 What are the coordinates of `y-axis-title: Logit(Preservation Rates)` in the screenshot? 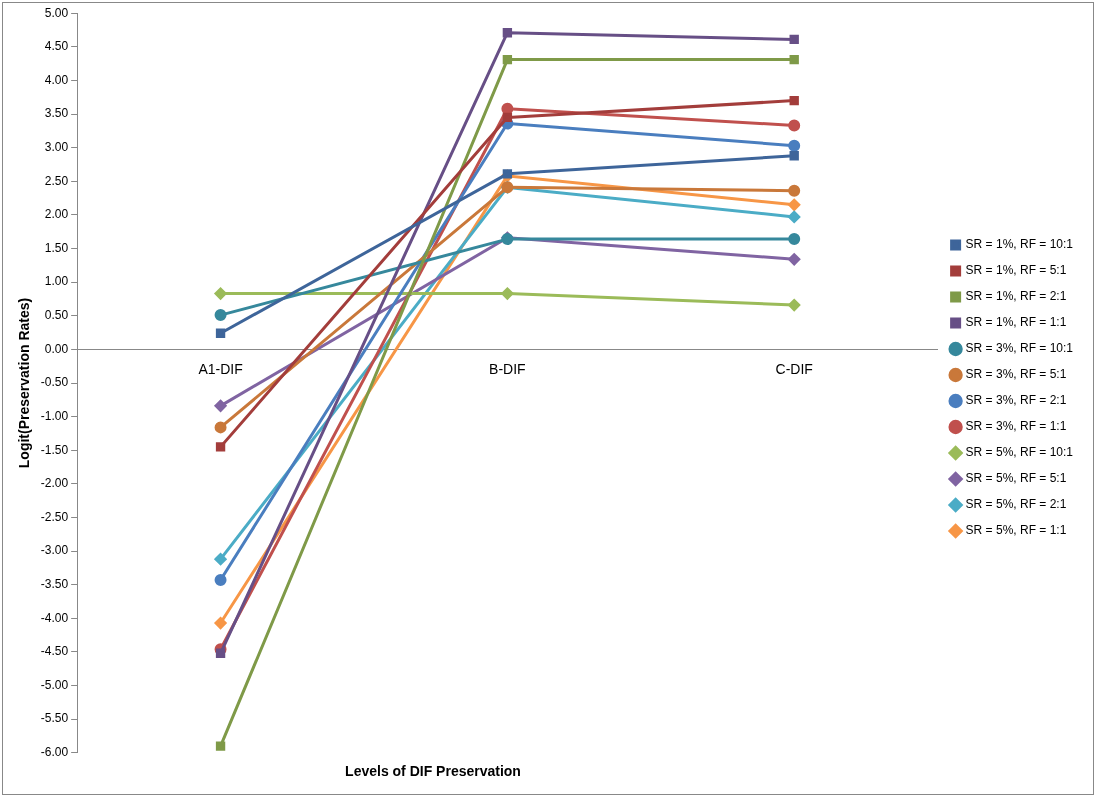 It's located at (24, 383).